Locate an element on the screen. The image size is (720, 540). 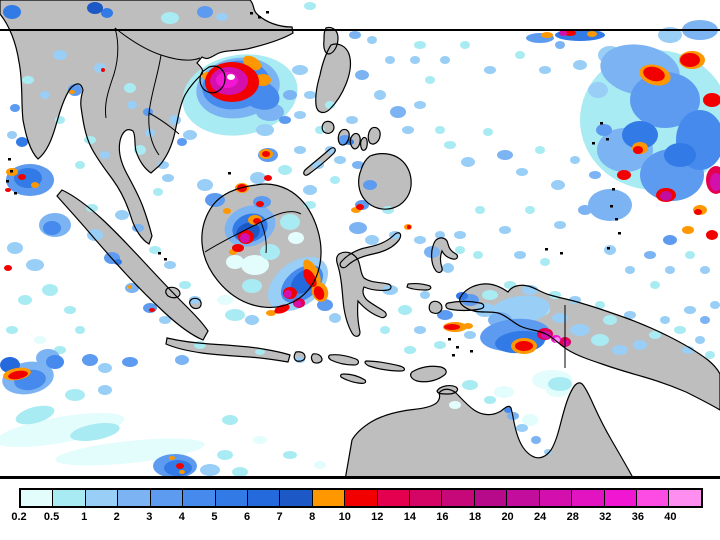
legend-tick-label: 4 is located at coordinates (181, 517).